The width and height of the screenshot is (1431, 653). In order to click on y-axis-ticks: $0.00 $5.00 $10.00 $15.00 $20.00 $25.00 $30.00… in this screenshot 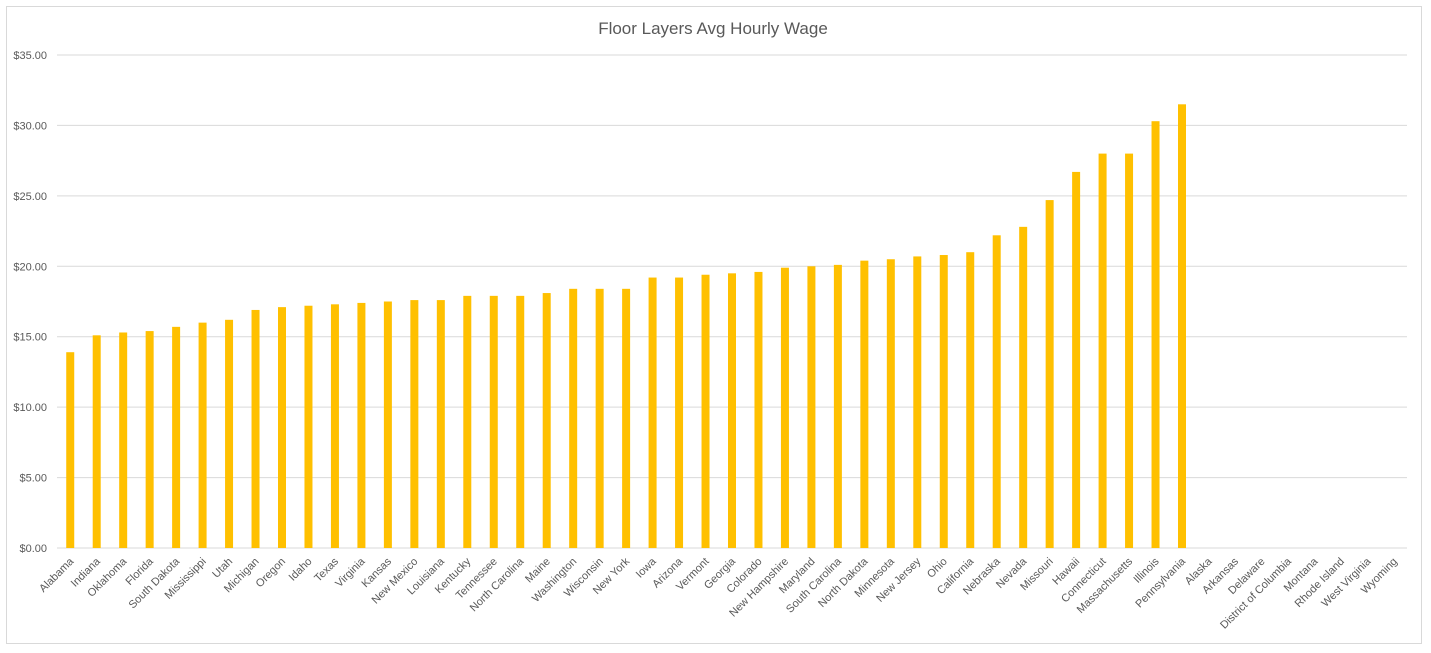, I will do `click(30, 302)`.